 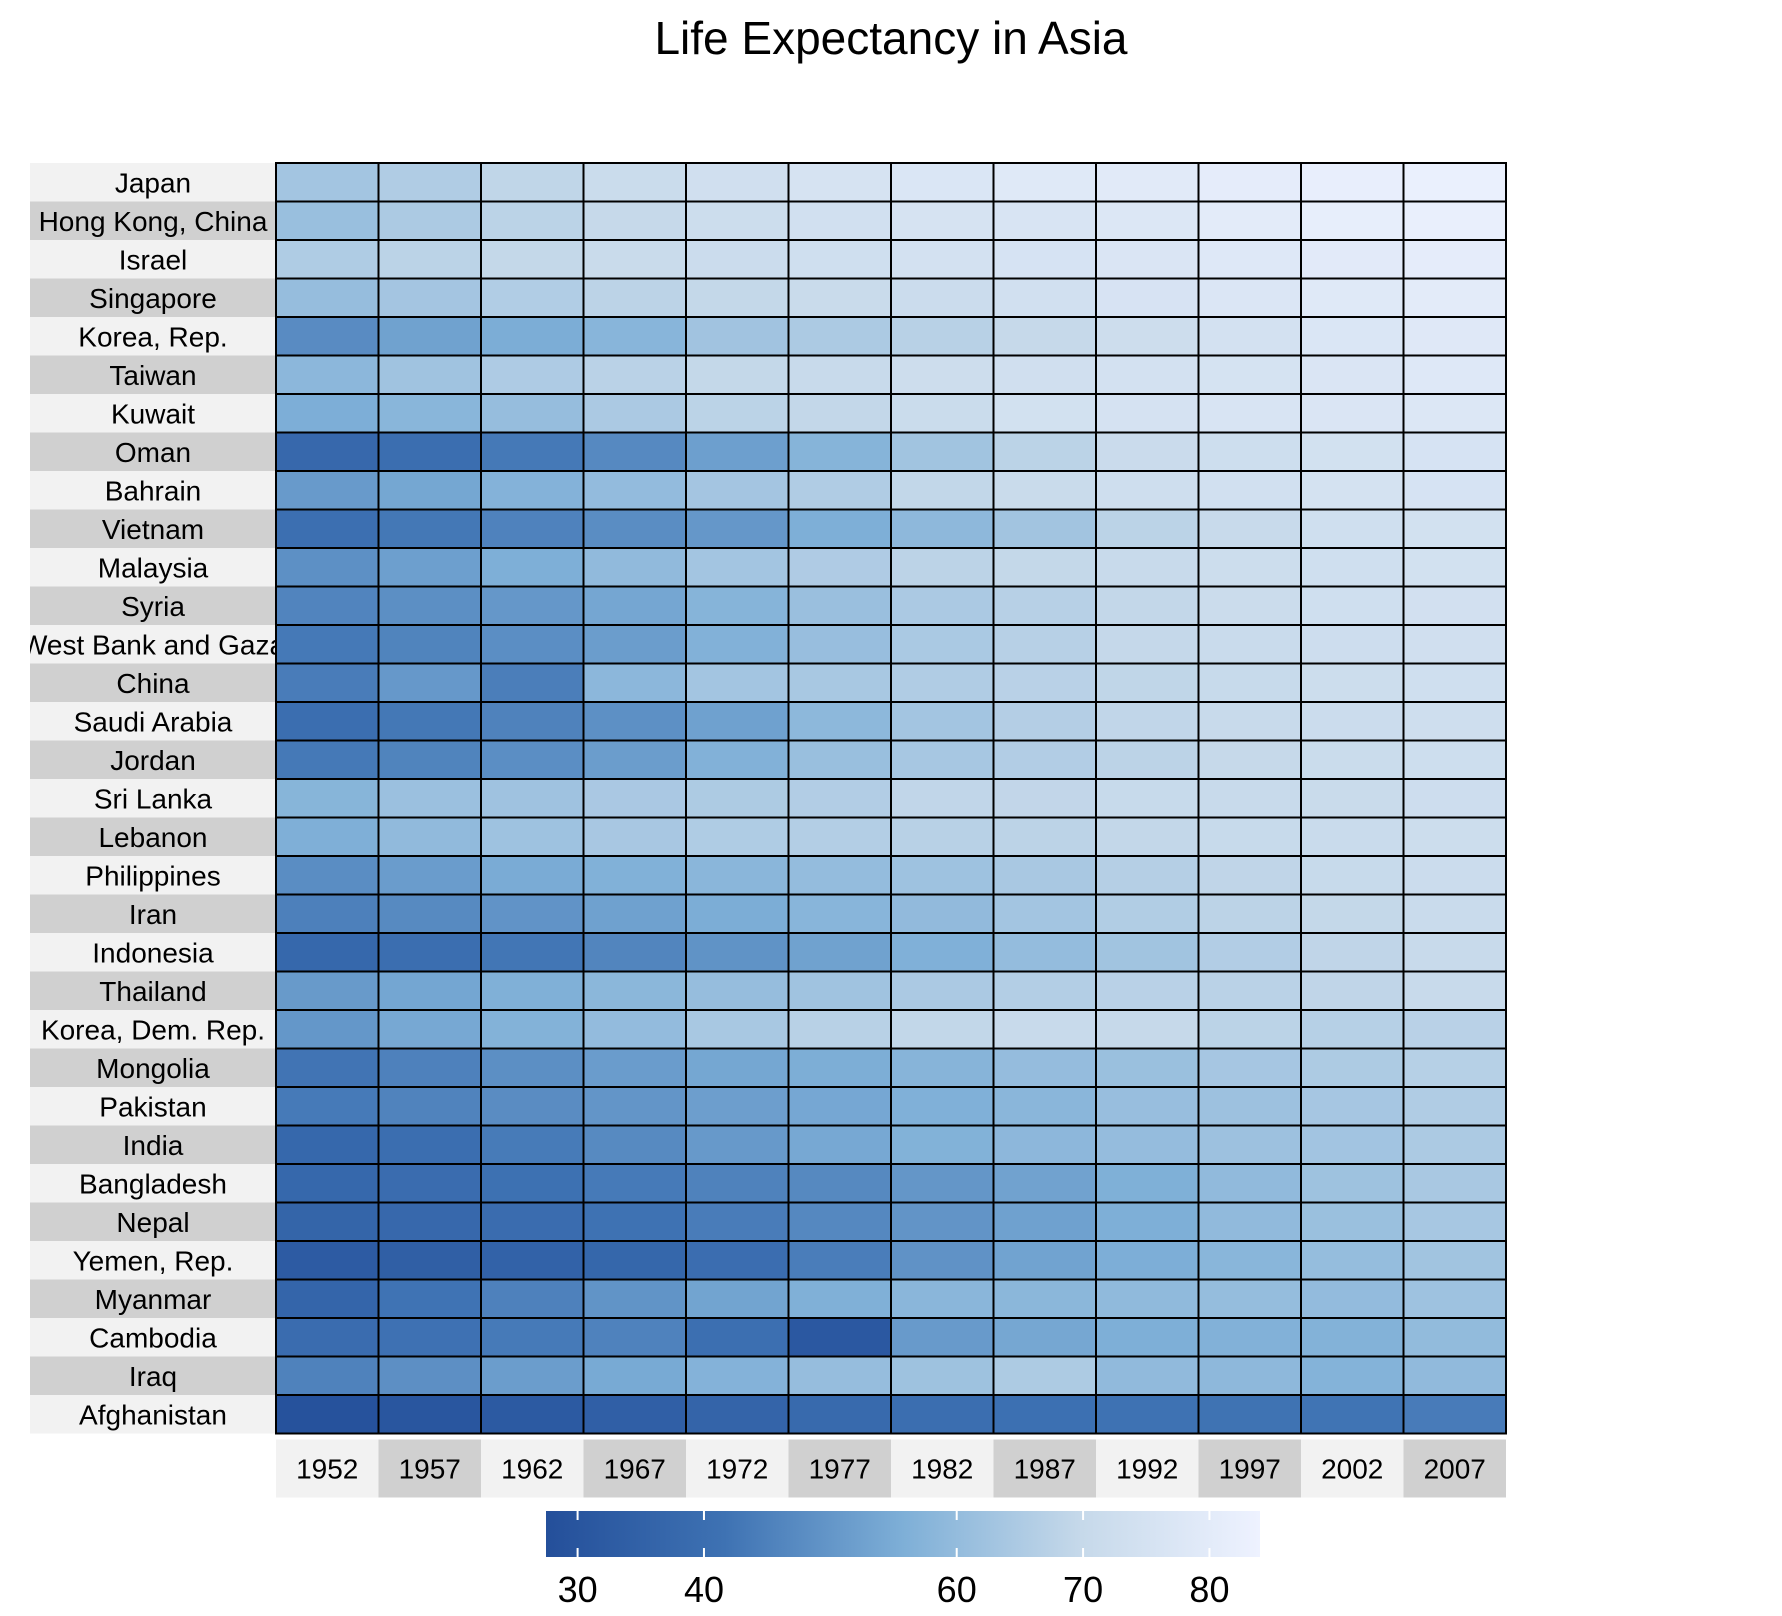 I want to click on column-label: 1962, so click(x=532, y=1469).